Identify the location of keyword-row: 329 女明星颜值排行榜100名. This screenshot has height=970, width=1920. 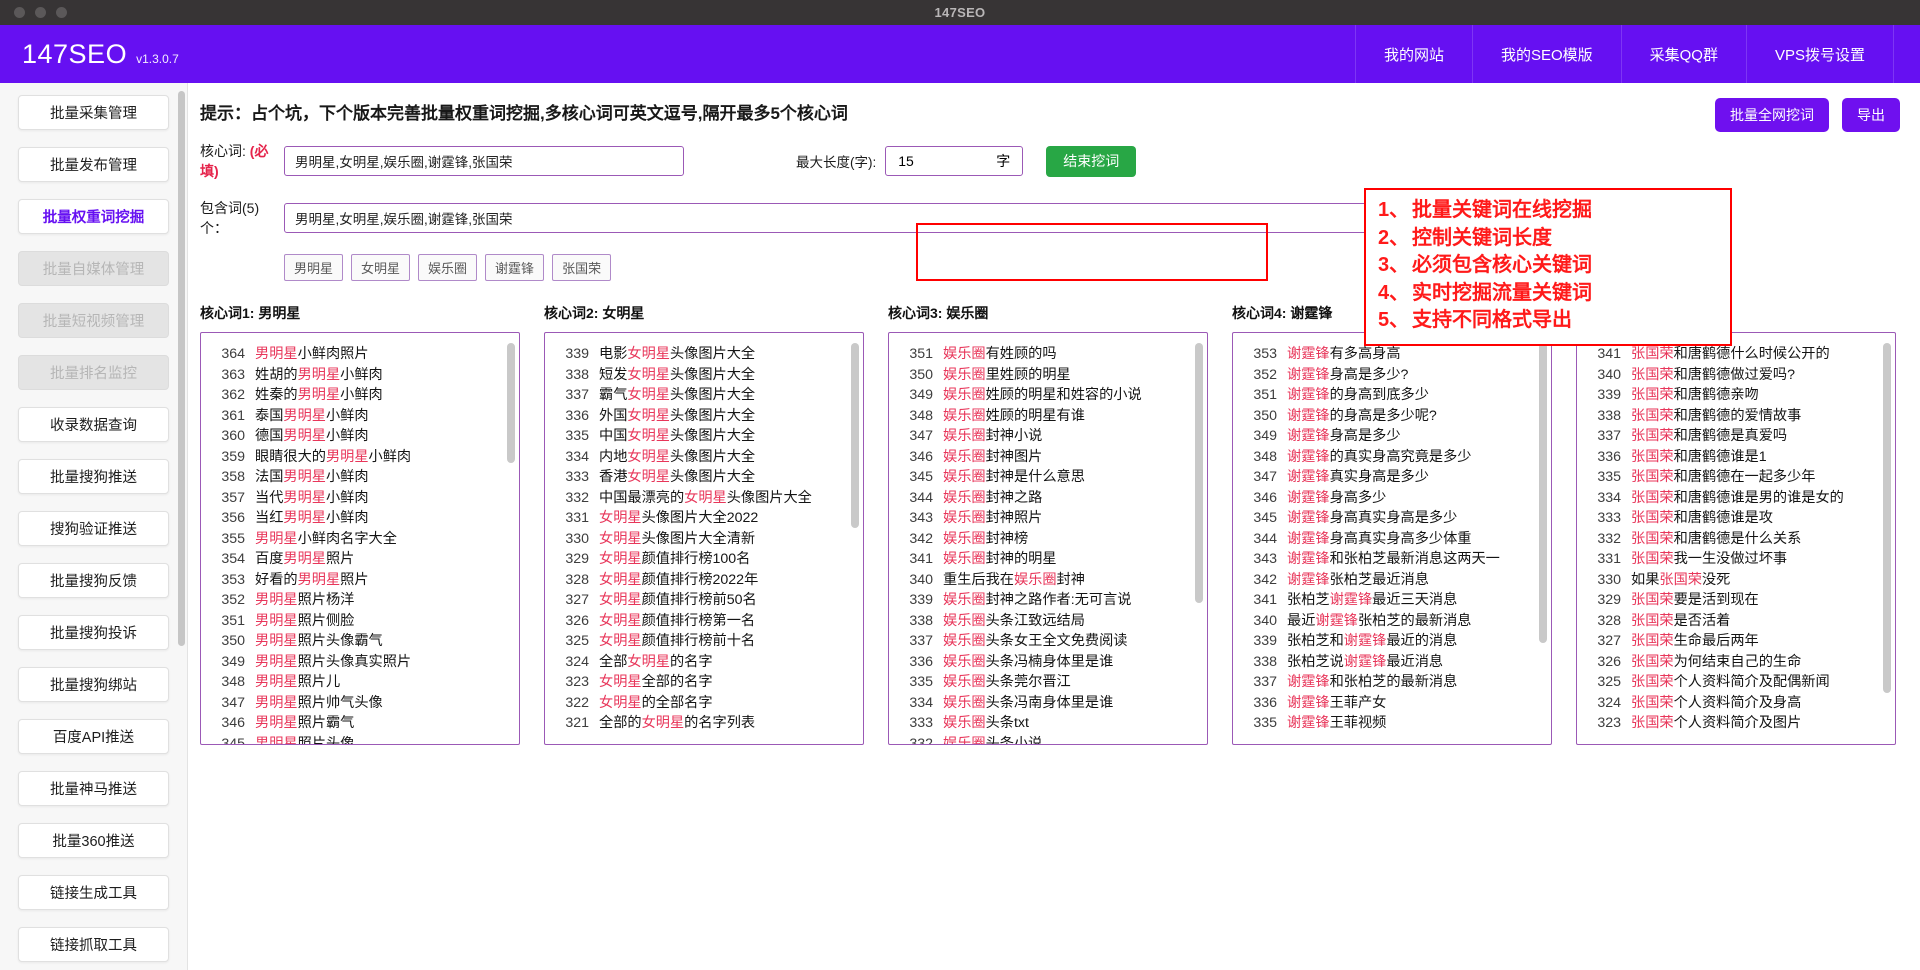
(701, 560).